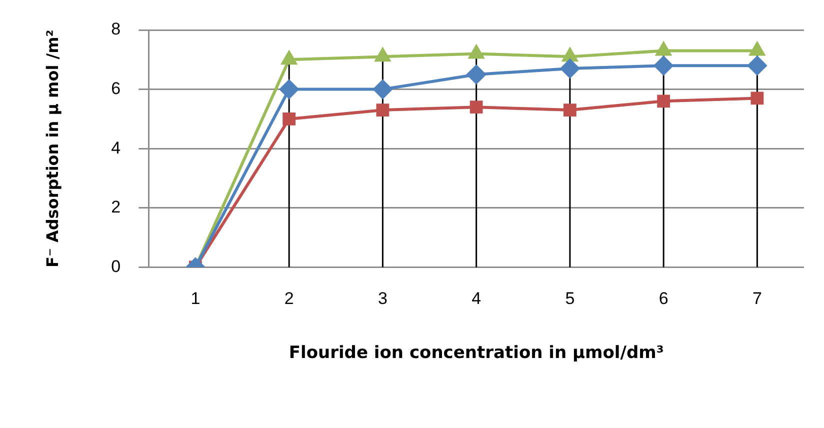  I want to click on x-tick-label: 3, so click(383, 298).